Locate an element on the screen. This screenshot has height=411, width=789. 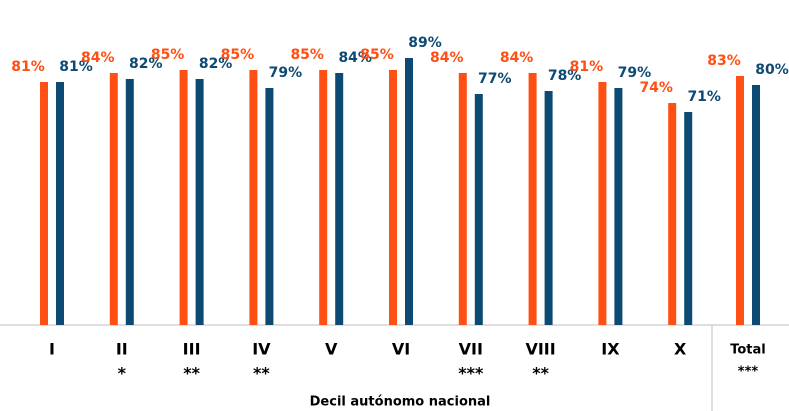
x-tick-label: VI is located at coordinates (401, 349).